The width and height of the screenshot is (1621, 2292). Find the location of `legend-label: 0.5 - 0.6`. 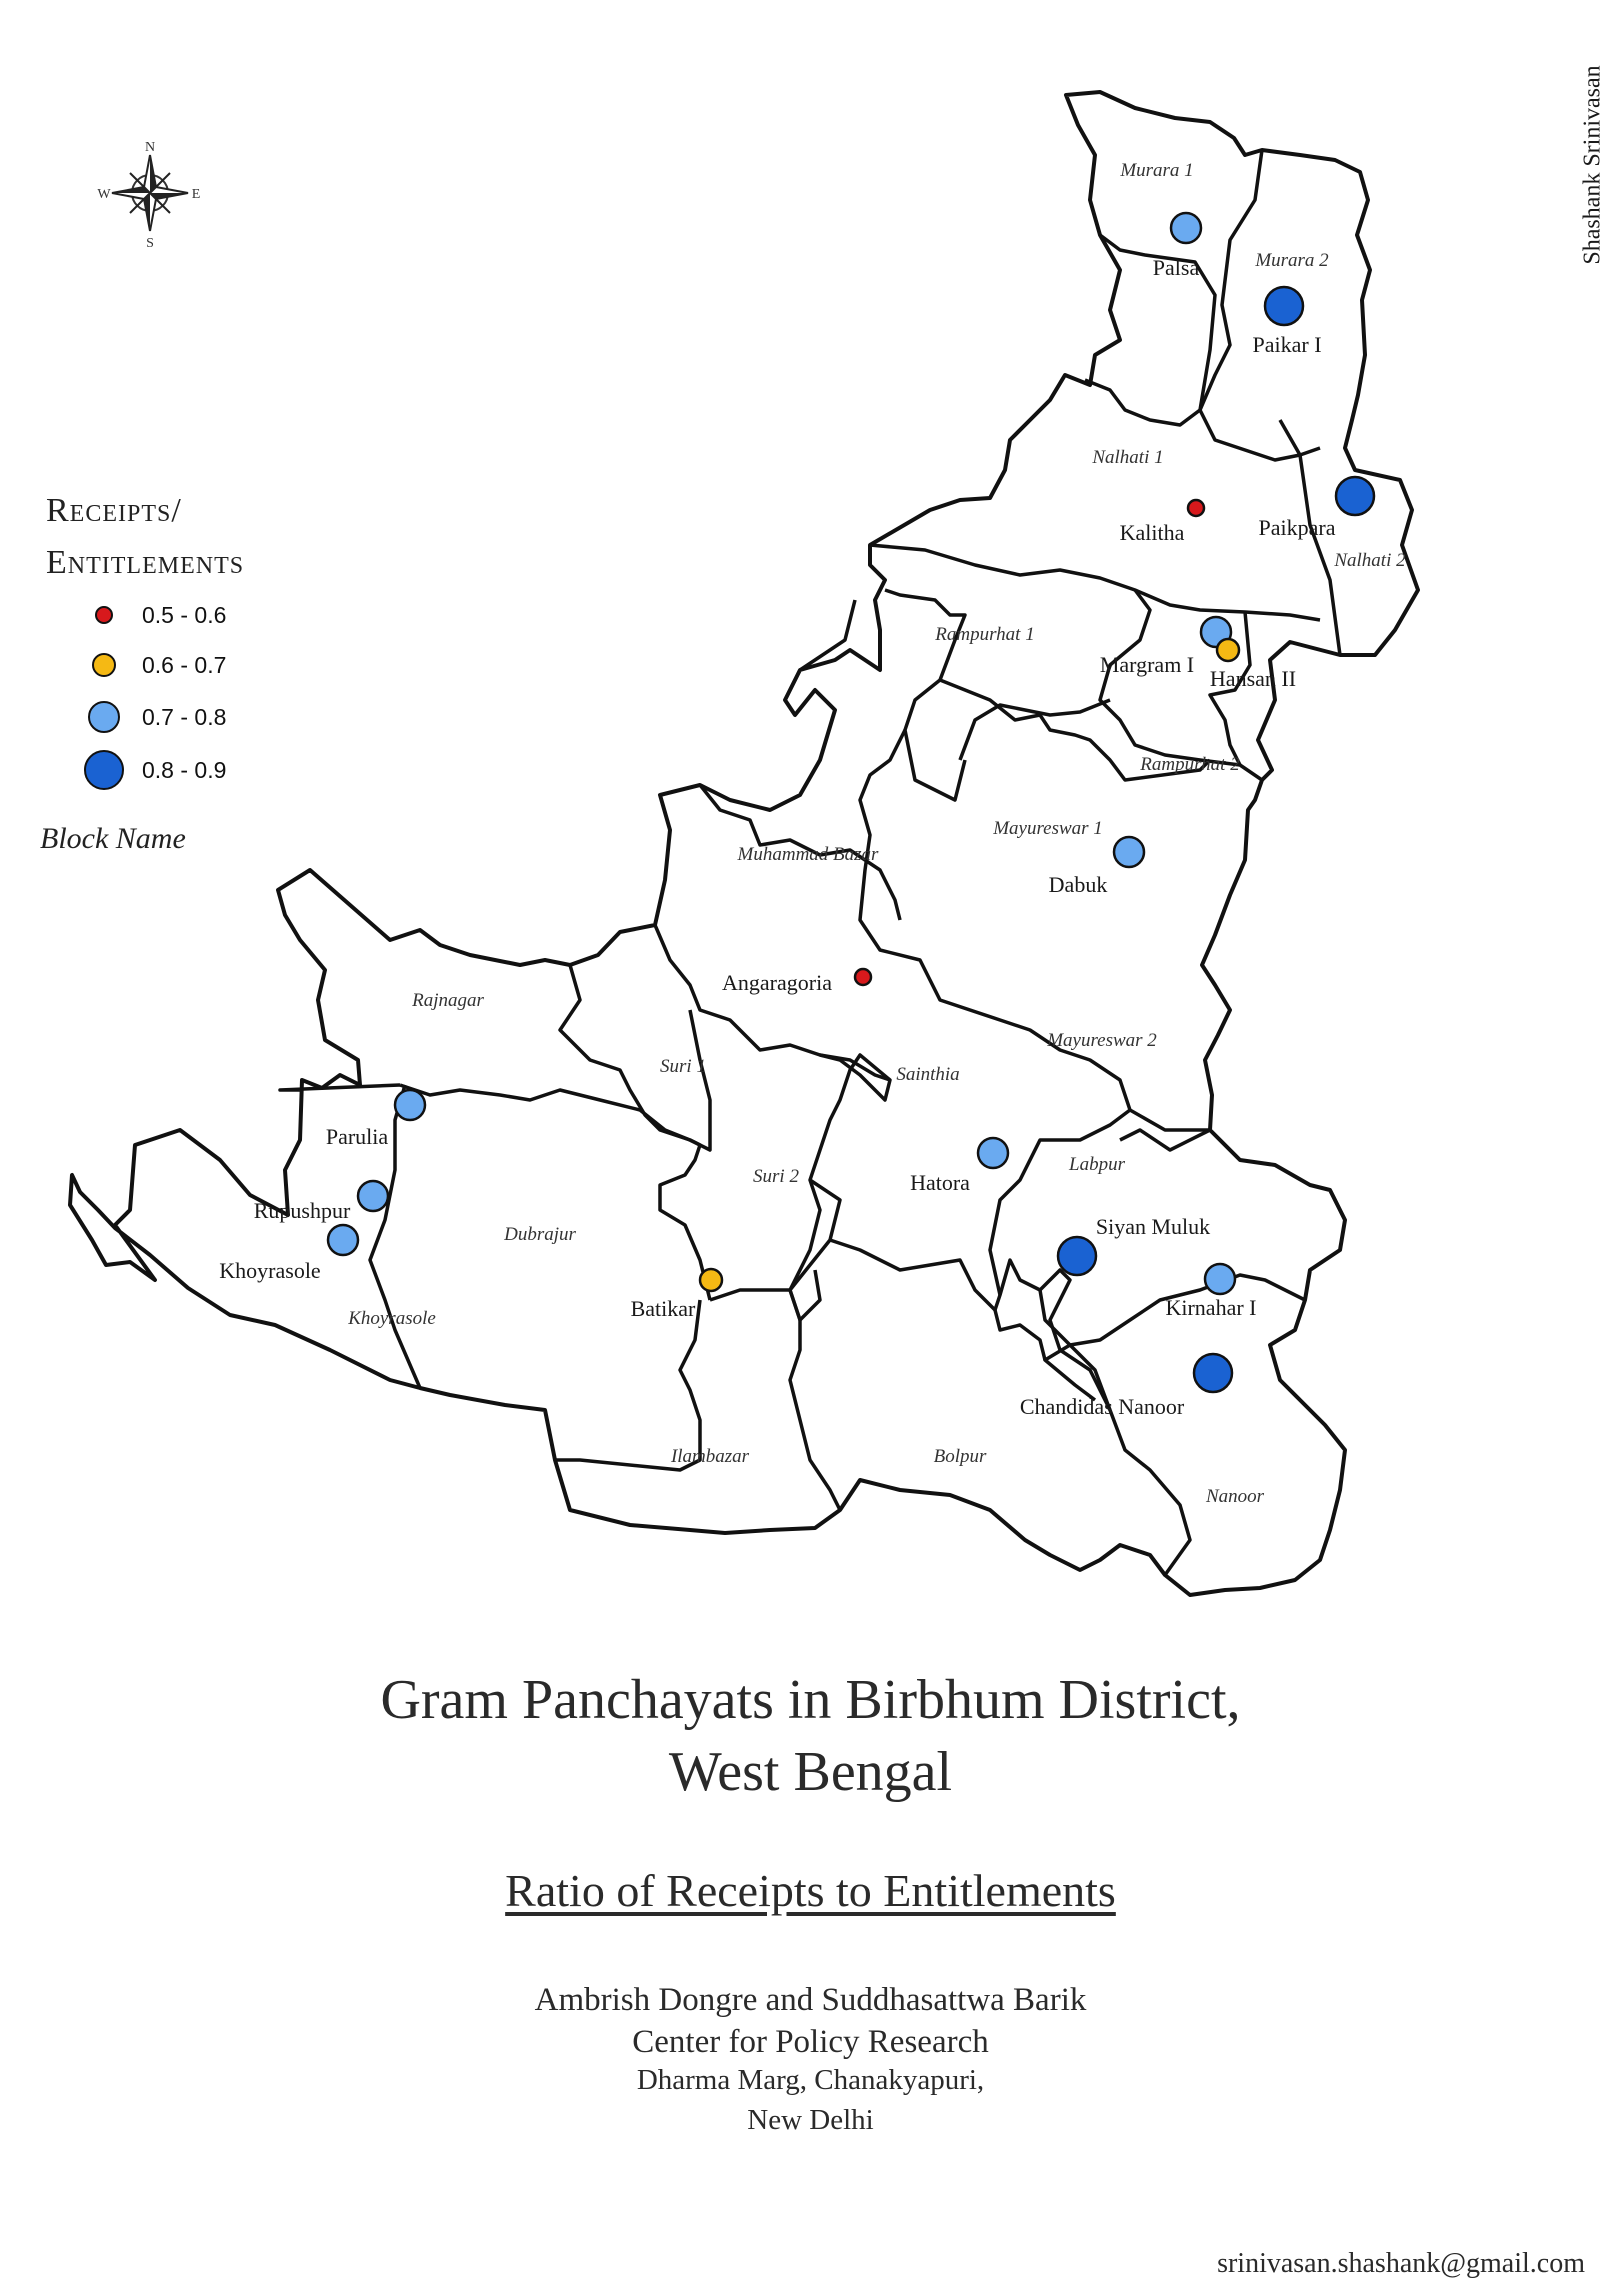

legend-label: 0.5 - 0.6 is located at coordinates (184, 614).